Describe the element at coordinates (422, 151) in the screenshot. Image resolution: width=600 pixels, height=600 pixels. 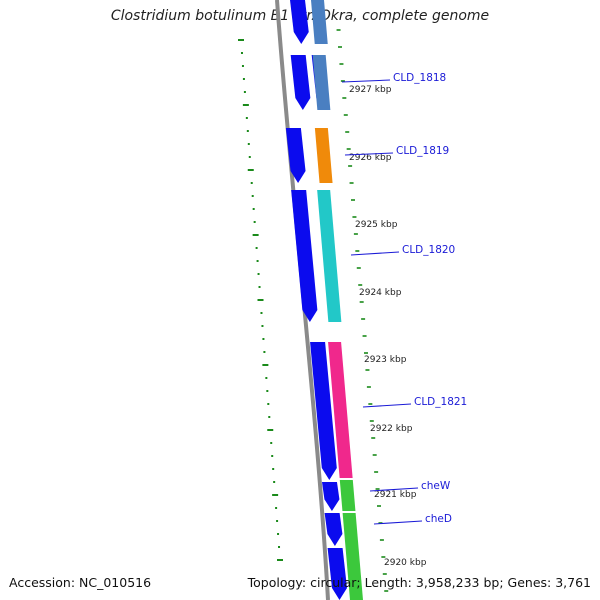
I see `gene-label: CLD_1819` at that location.